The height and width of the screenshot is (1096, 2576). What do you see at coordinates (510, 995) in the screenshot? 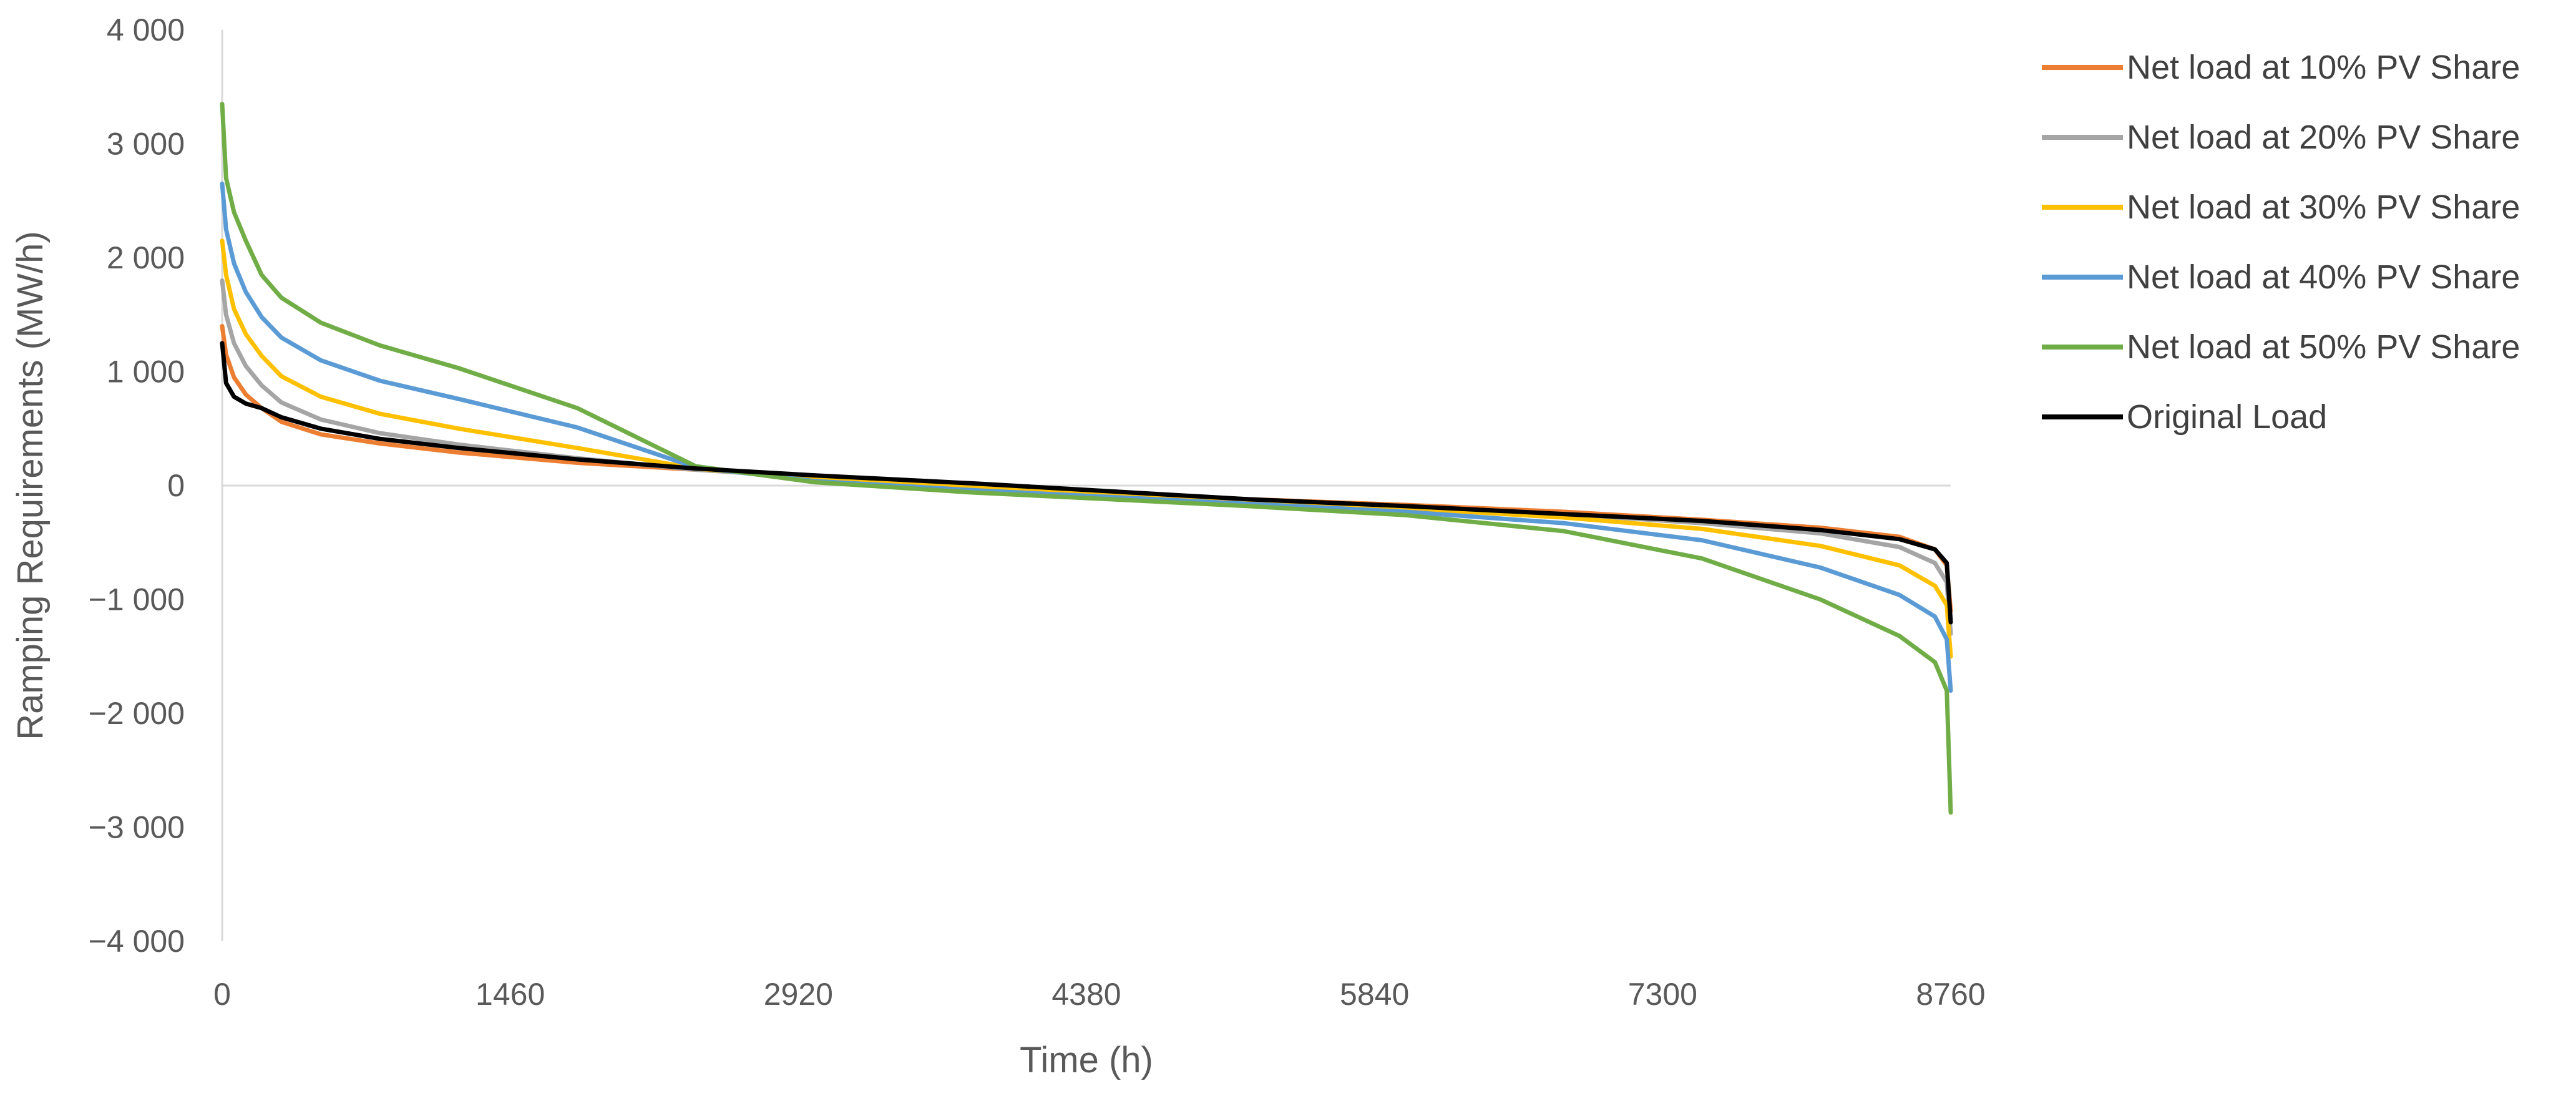
I see `x-tick-label: 1460` at bounding box center [510, 995].